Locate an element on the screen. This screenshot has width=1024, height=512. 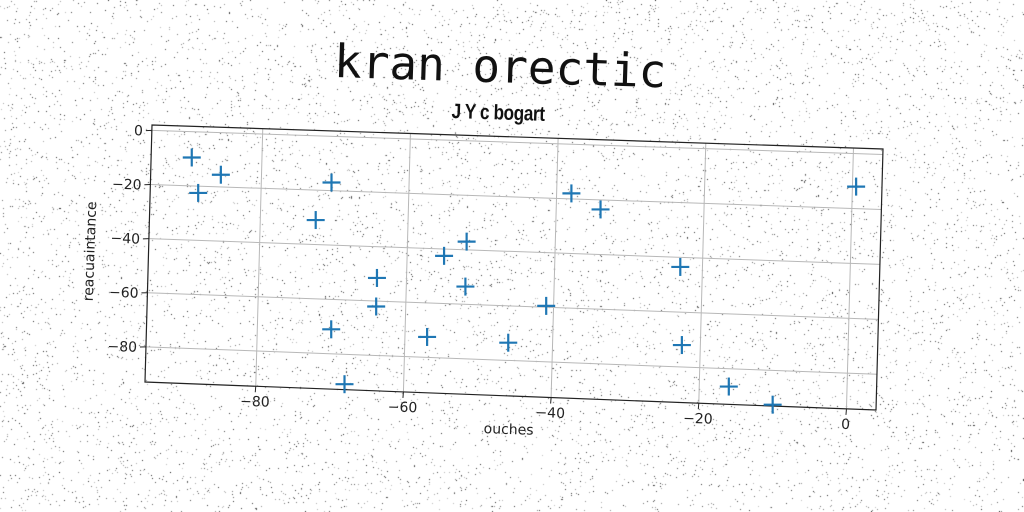
x-tick-label: −80 is located at coordinates (255, 402).